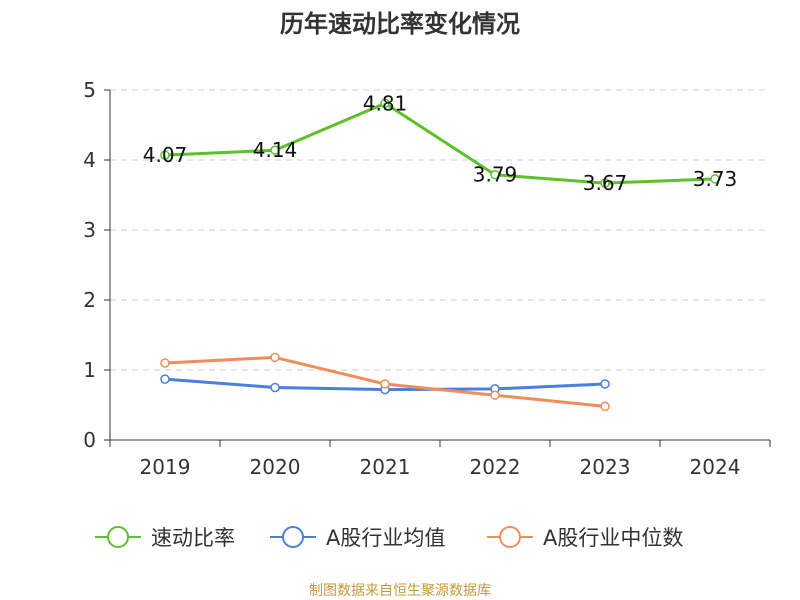  I want to click on legend-item: A股行业中位数, so click(585, 538).